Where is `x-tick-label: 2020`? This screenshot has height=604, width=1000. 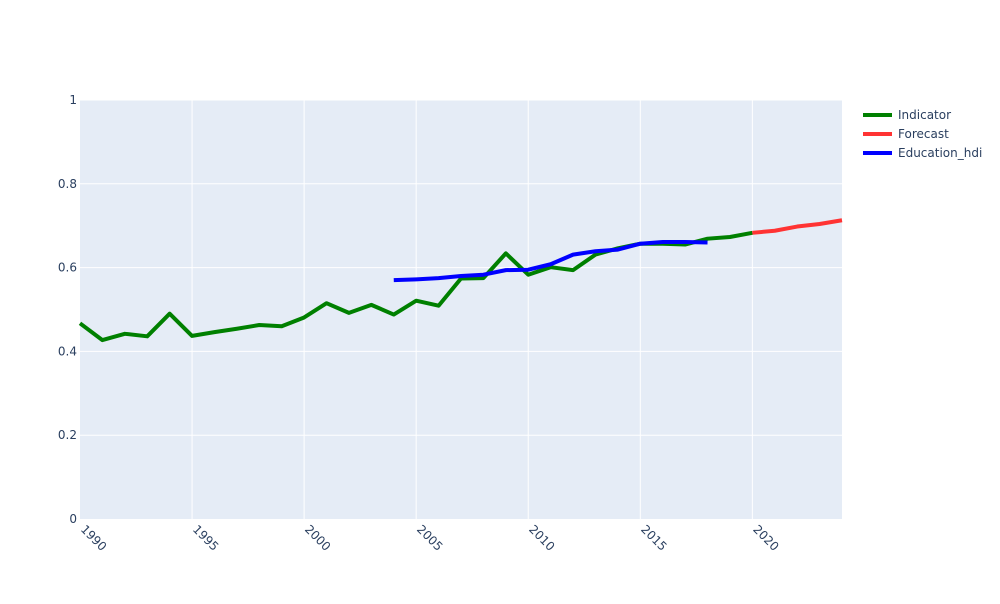
x-tick-label: 2020 is located at coordinates (765, 537).